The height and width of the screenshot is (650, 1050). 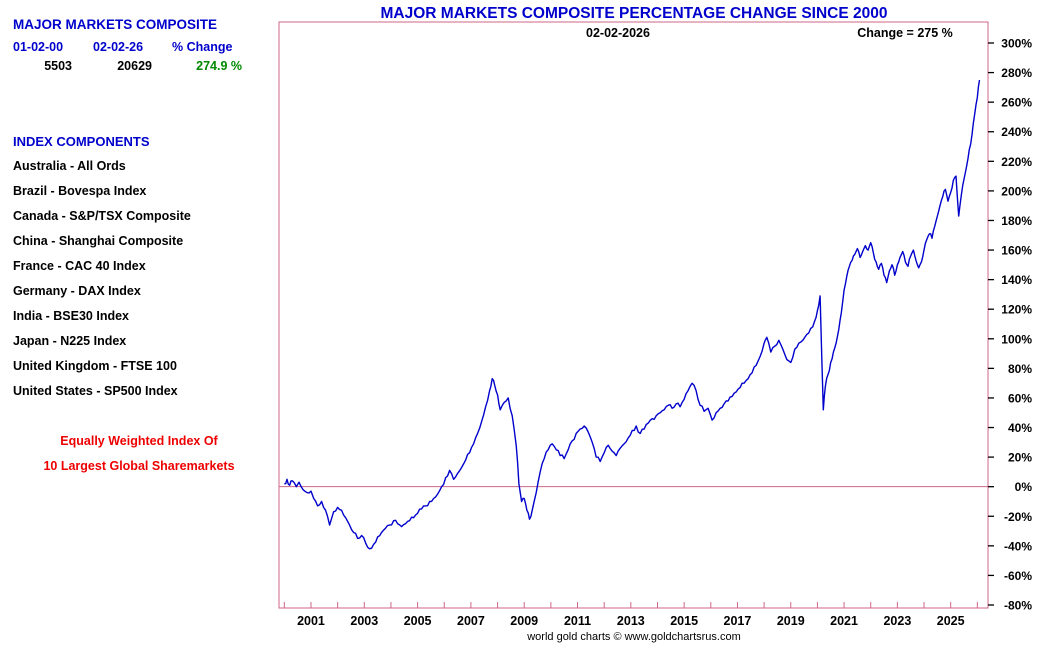 What do you see at coordinates (738, 621) in the screenshot?
I see `x-axis-tick-label: 2017` at bounding box center [738, 621].